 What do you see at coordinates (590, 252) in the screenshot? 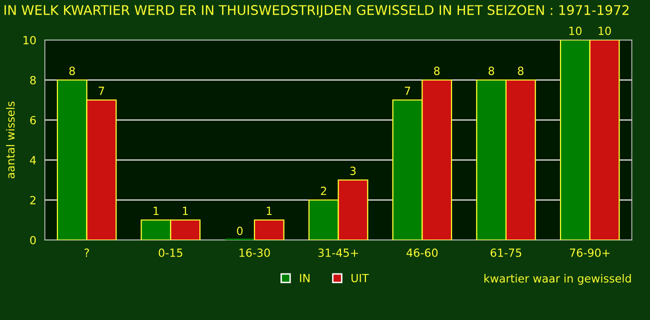
I see `x-tick-label: 76-90+` at bounding box center [590, 252].